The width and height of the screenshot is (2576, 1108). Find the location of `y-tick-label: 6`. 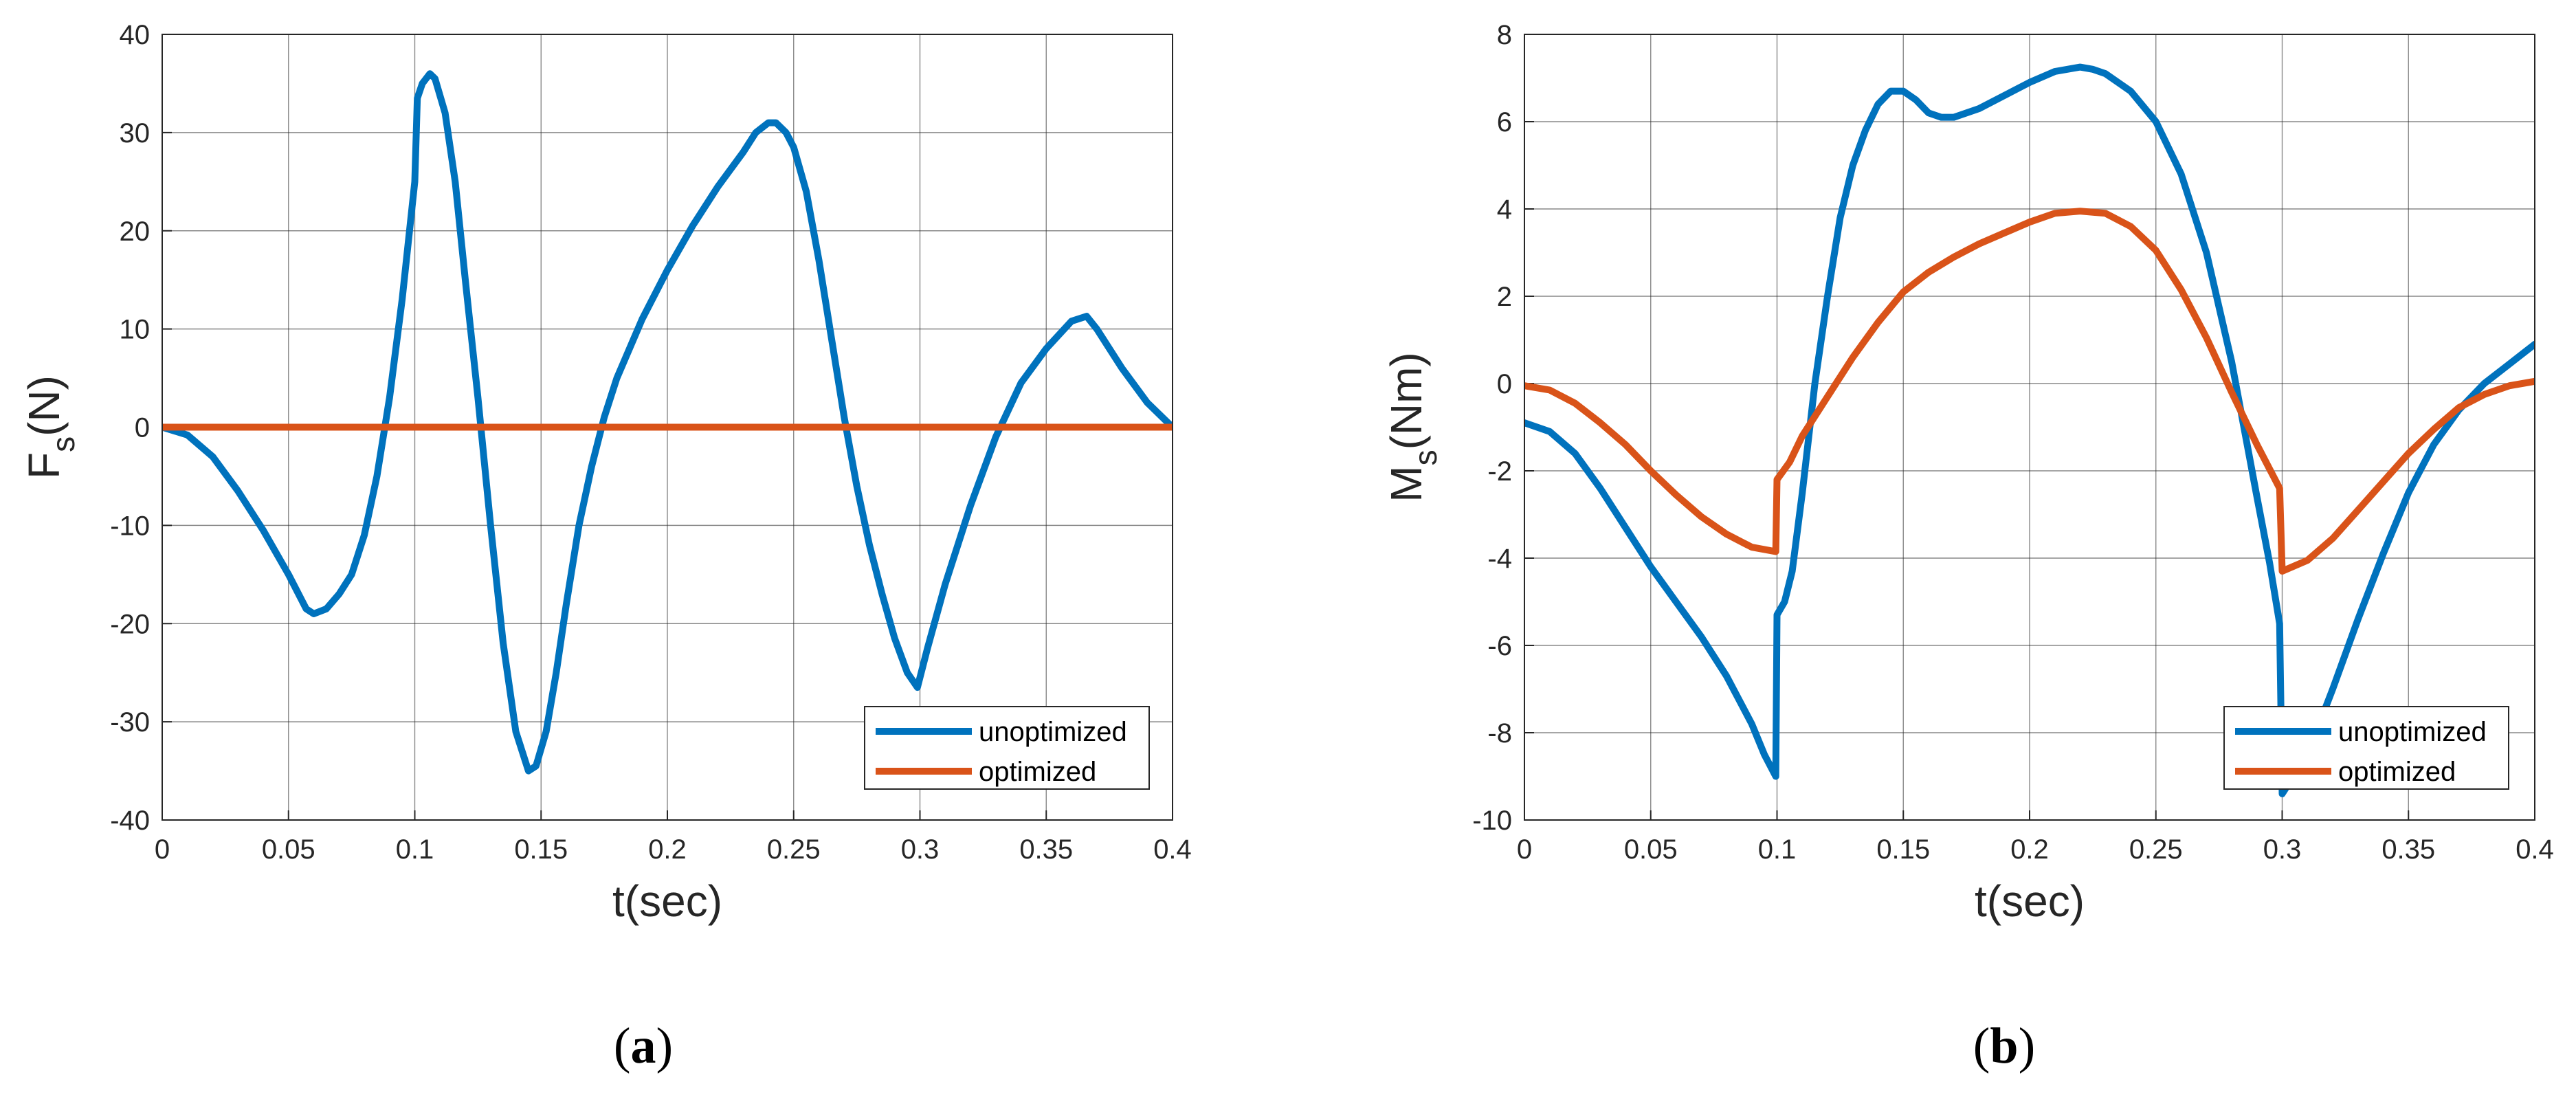

y-tick-label: 6 is located at coordinates (1504, 122).